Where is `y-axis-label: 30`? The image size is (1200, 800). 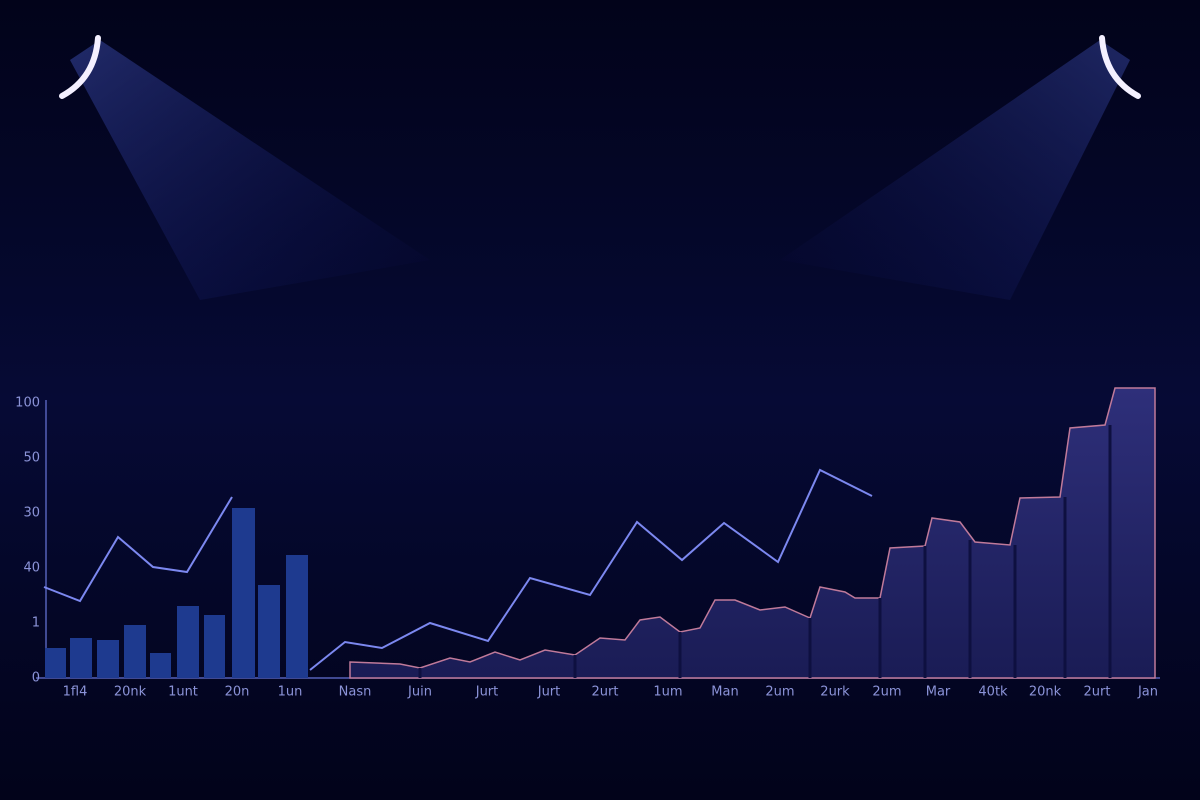 y-axis-label: 30 is located at coordinates (31, 513).